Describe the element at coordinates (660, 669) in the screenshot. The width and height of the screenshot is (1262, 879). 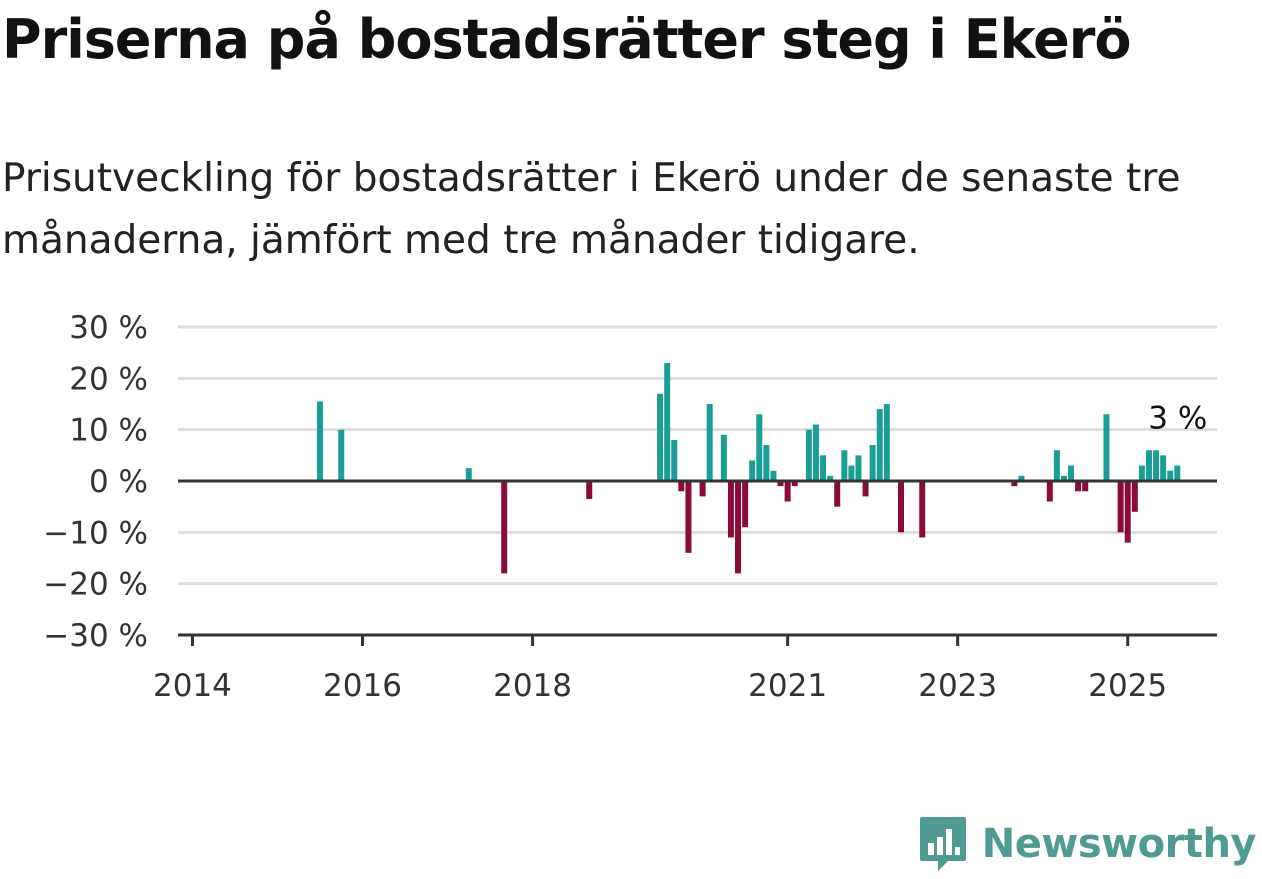
I see `x-axis-ticks: 2014 2016 2018 2021 2023 2025` at that location.